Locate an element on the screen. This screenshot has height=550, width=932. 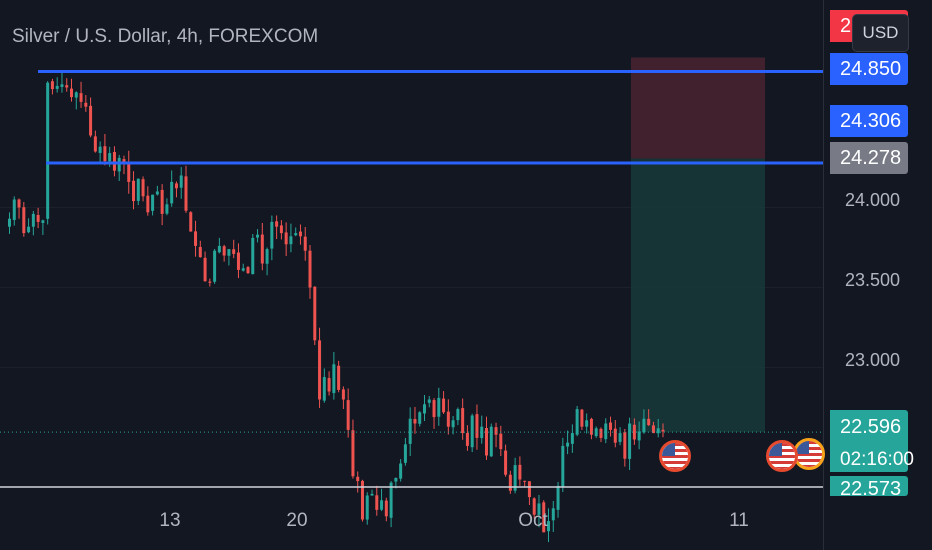
currency-button: USD is located at coordinates (880, 33).